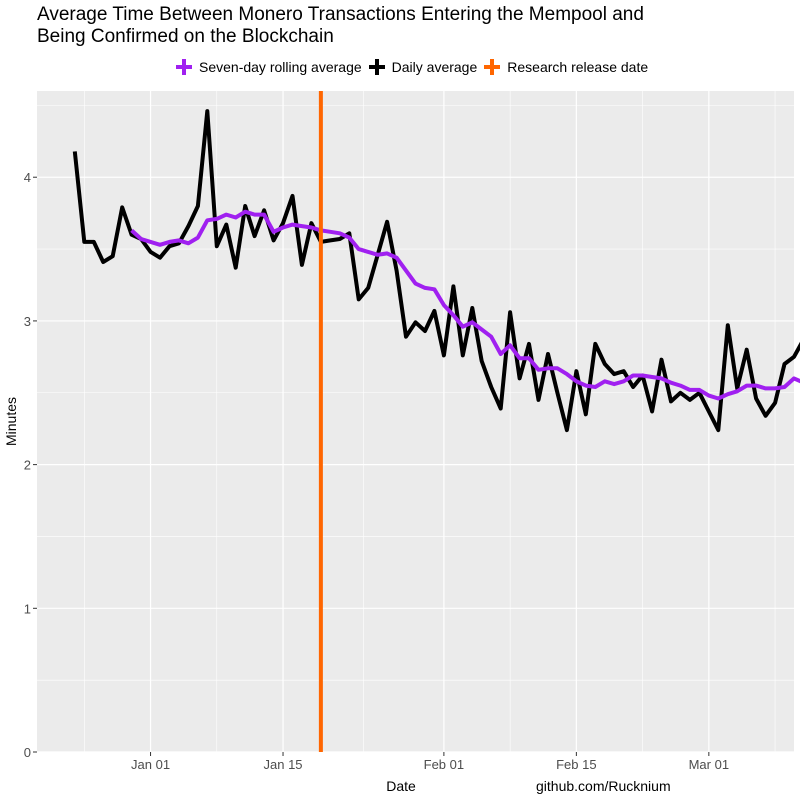  I want to click on y-tick-label: 2, so click(27, 465).